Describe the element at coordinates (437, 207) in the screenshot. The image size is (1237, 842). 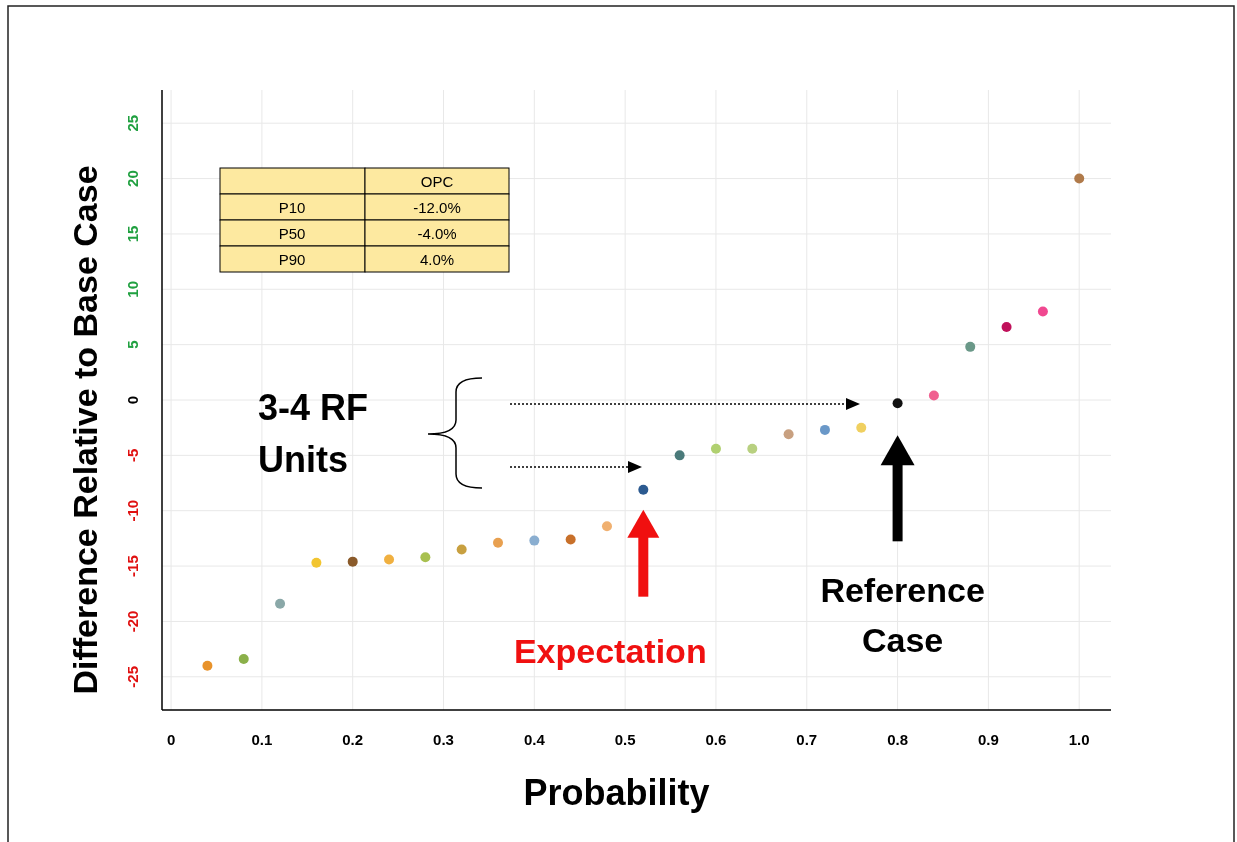
I see `annotation: -12.0%` at that location.